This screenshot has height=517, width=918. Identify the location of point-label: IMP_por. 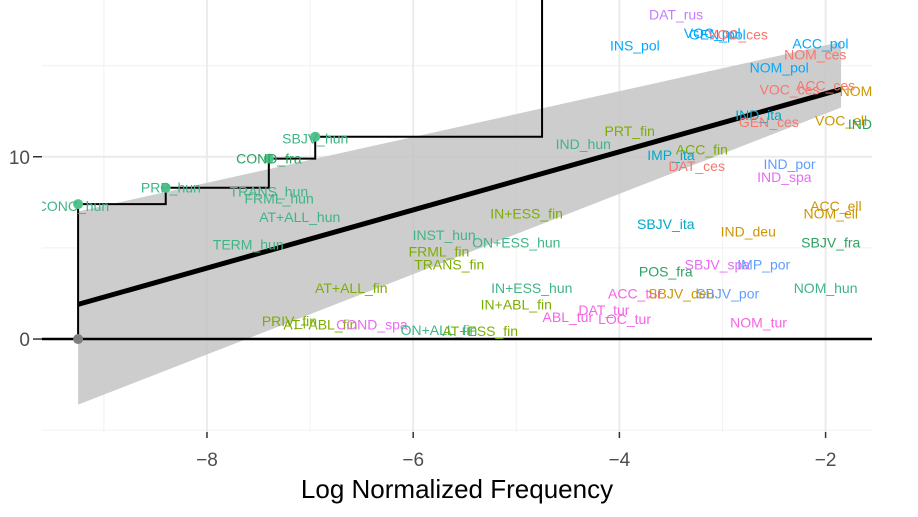
(763, 264).